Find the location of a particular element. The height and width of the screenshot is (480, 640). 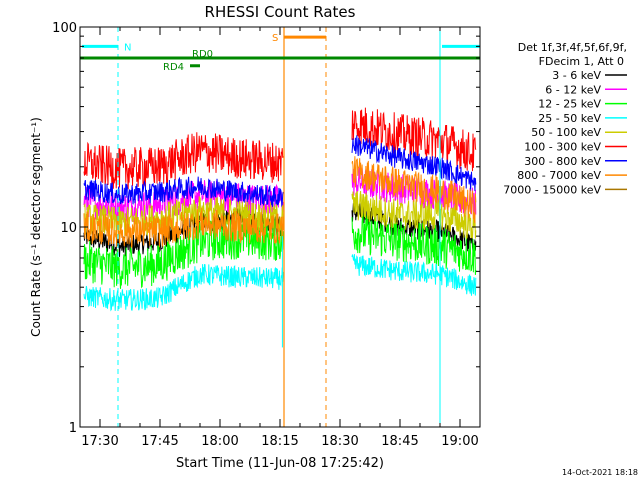

legend-header-line-1: Det 1f,3f,4f,5f,6f,9f, is located at coordinates (572, 47).